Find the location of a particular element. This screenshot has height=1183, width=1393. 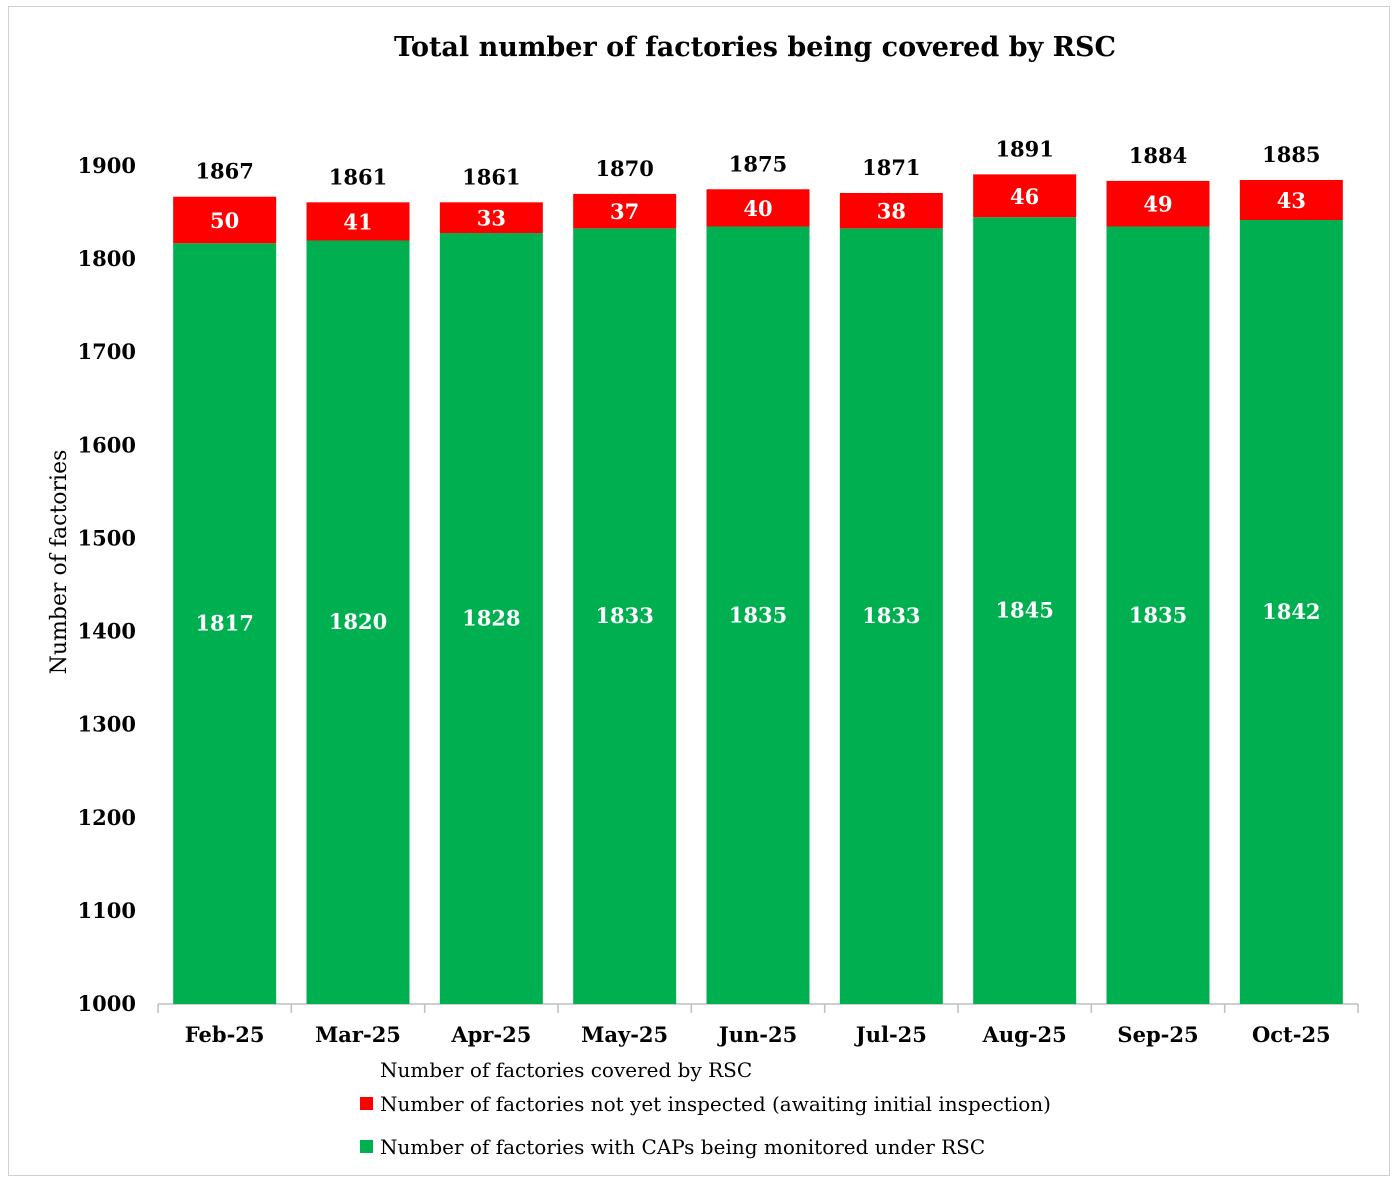

data-label-not-inspected: 41 is located at coordinates (357, 221).